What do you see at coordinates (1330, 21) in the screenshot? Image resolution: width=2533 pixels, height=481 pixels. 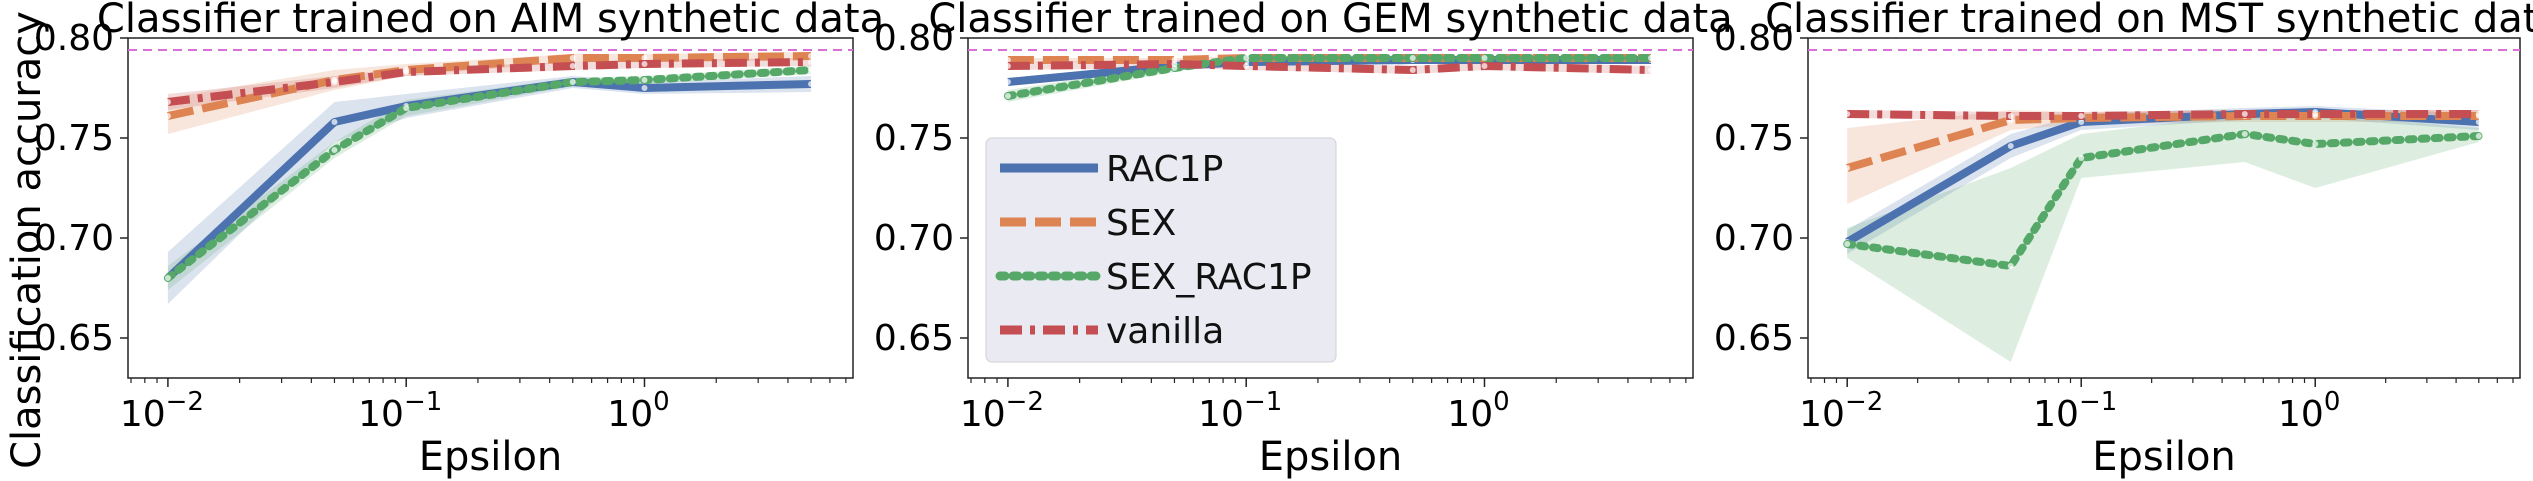 I see `panel-title: Classifier trained on GEM synthetic data` at bounding box center [1330, 21].